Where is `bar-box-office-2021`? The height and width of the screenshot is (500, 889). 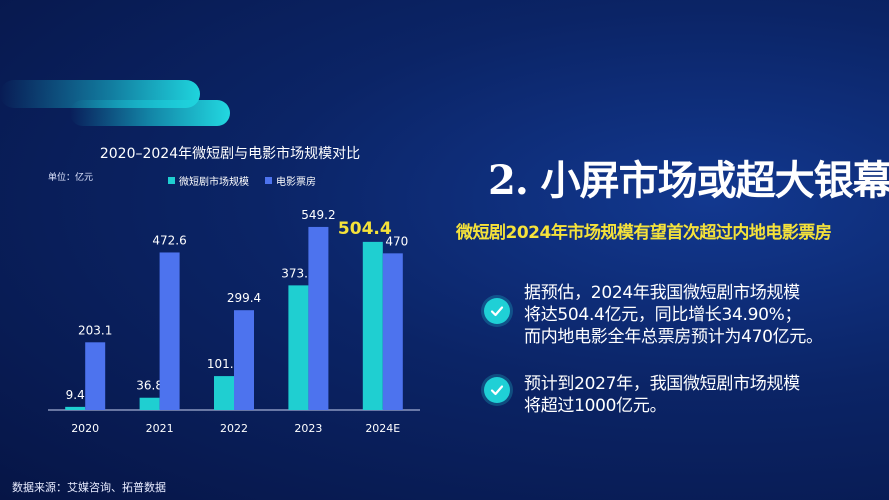 bar-box-office-2021 is located at coordinates (169, 331).